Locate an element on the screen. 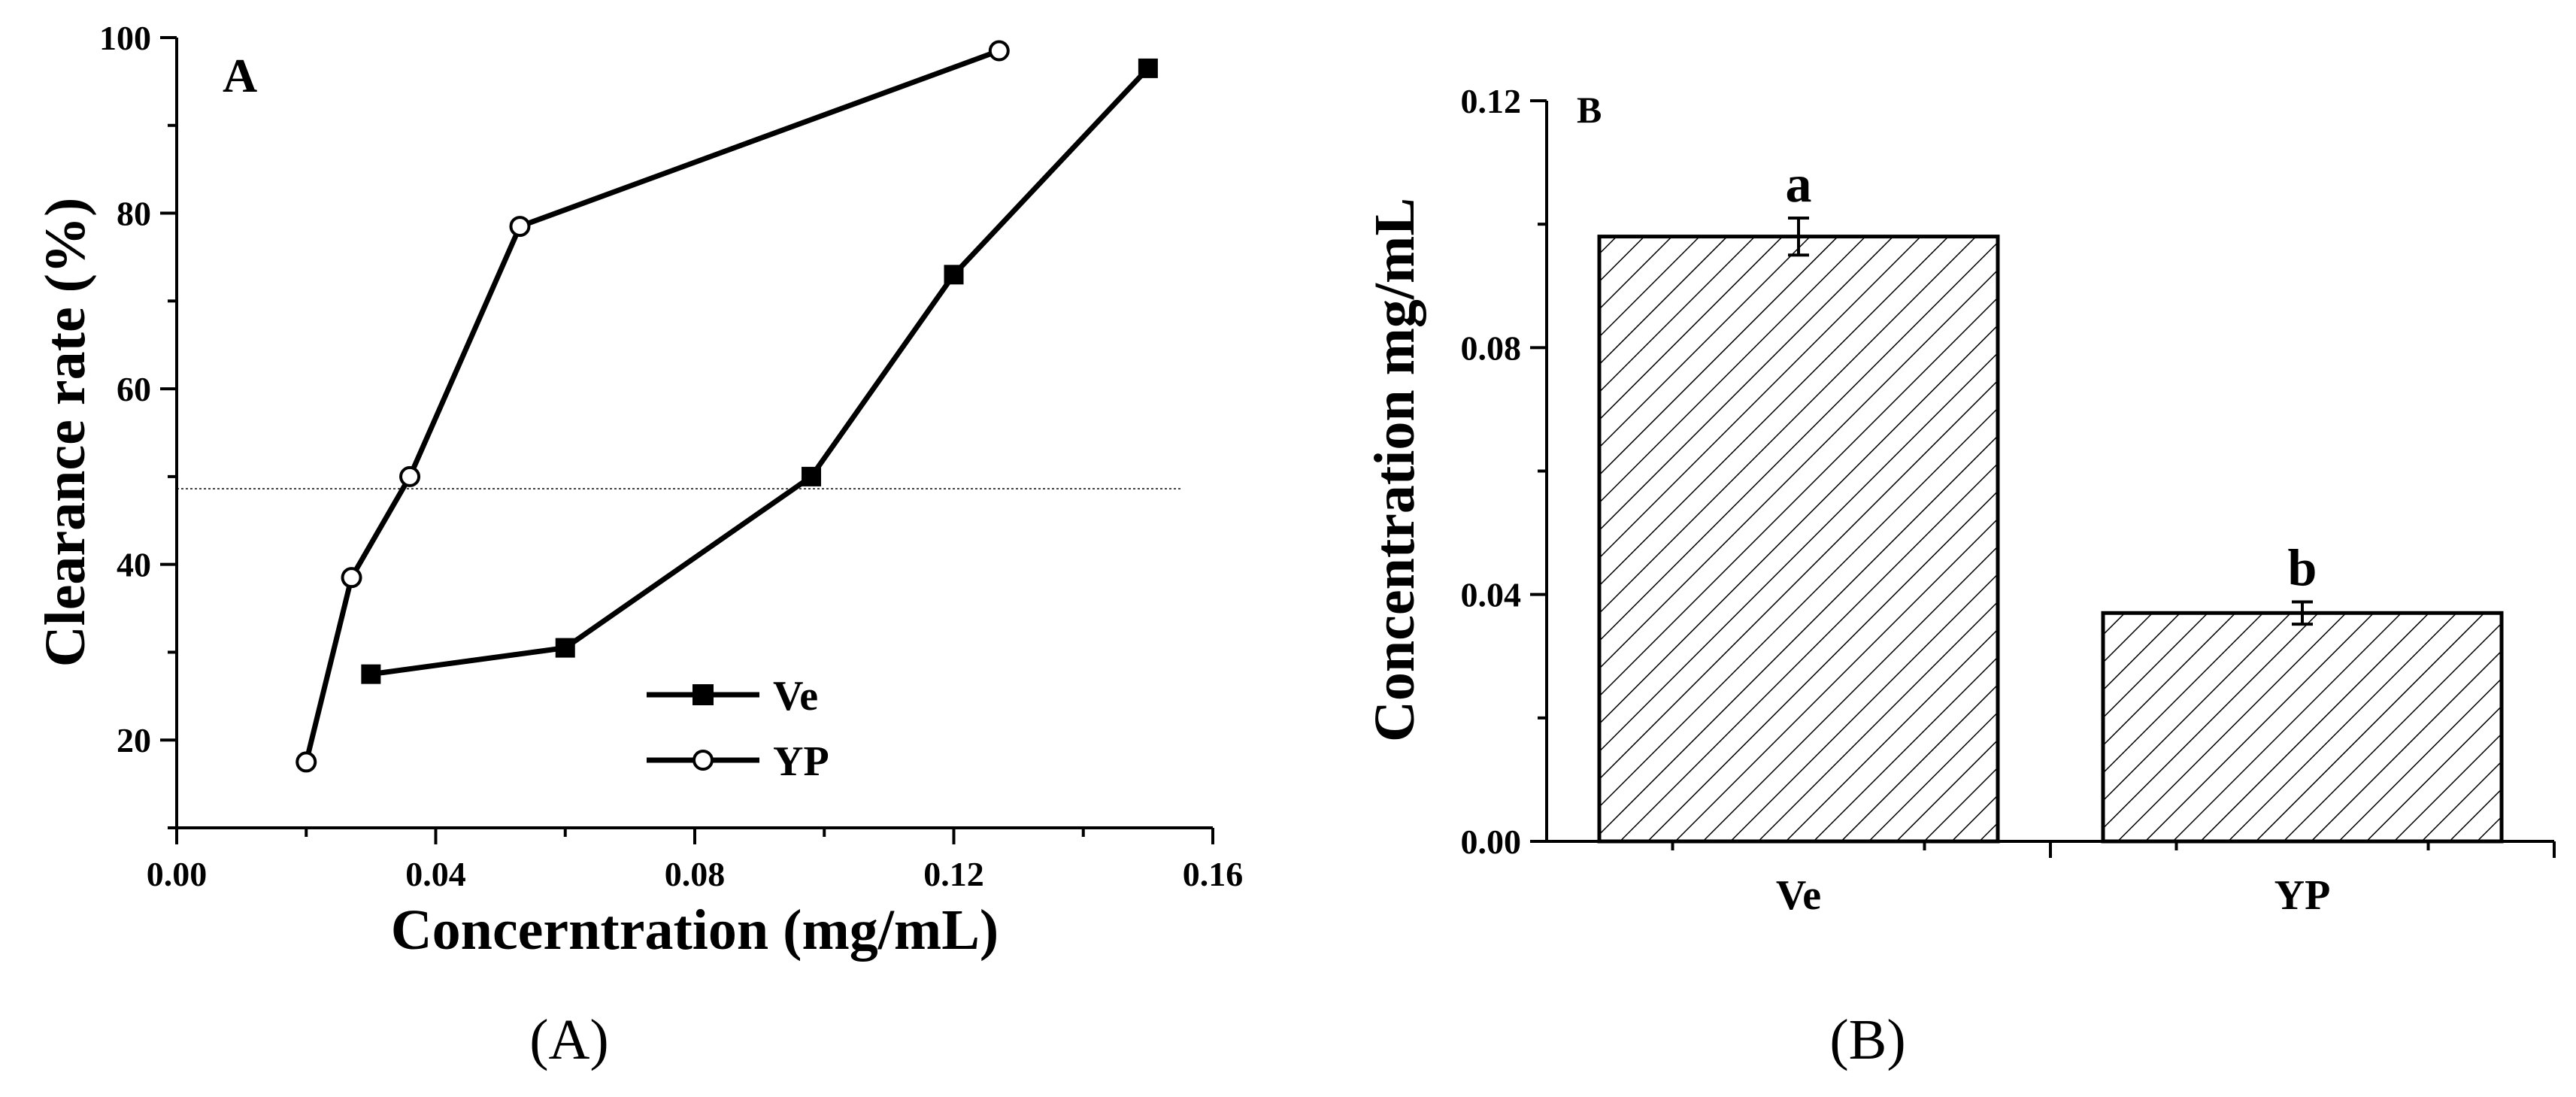  bar-yp is located at coordinates (2302, 727).